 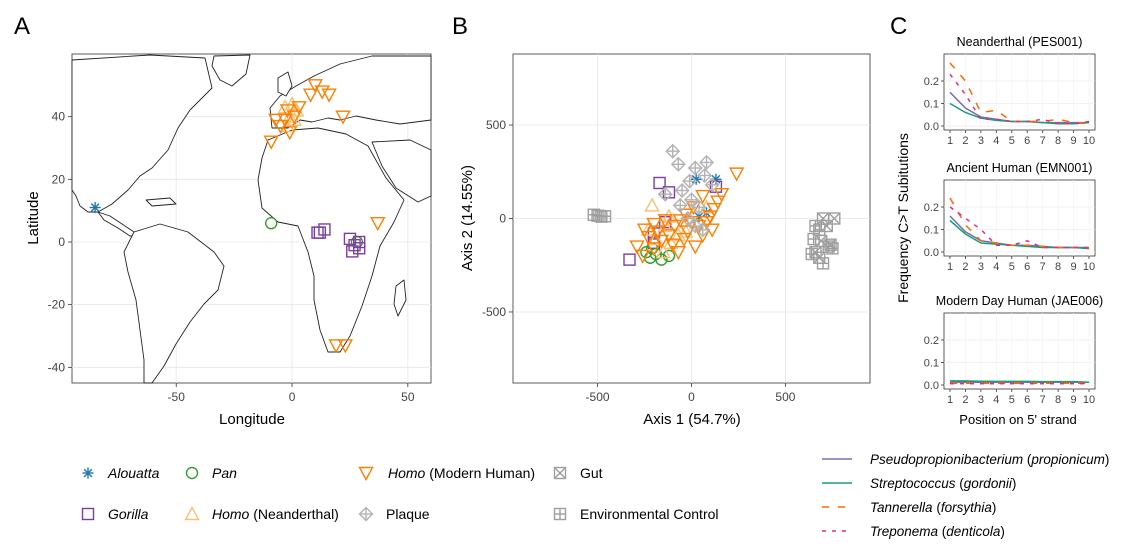 I want to click on north-america-outline, so click(x=142, y=133).